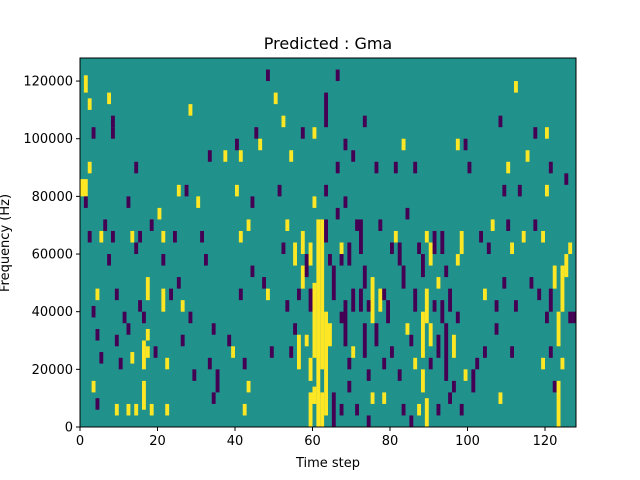  I want to click on y-tick-label: 120000, so click(48, 82).